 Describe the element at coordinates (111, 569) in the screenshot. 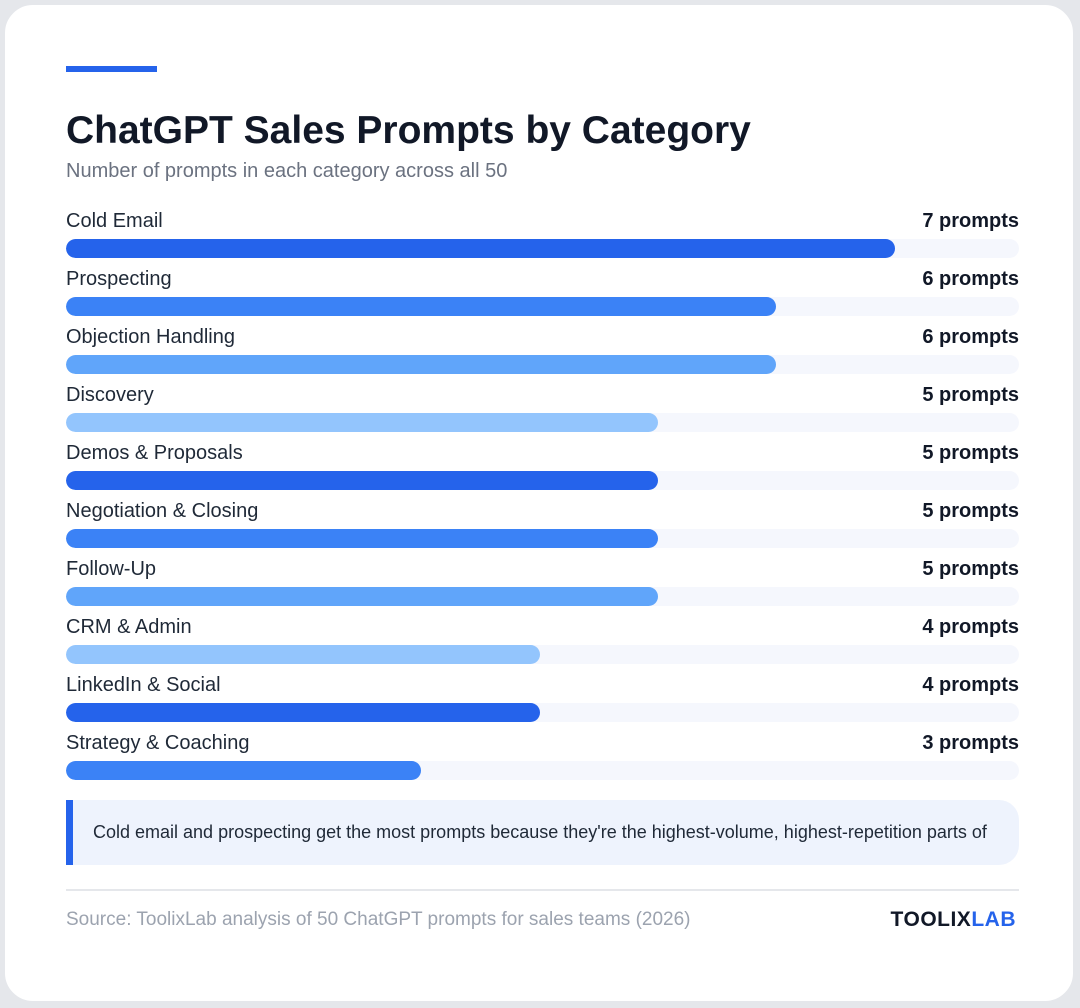

I see `category-label: Follow-Up` at that location.